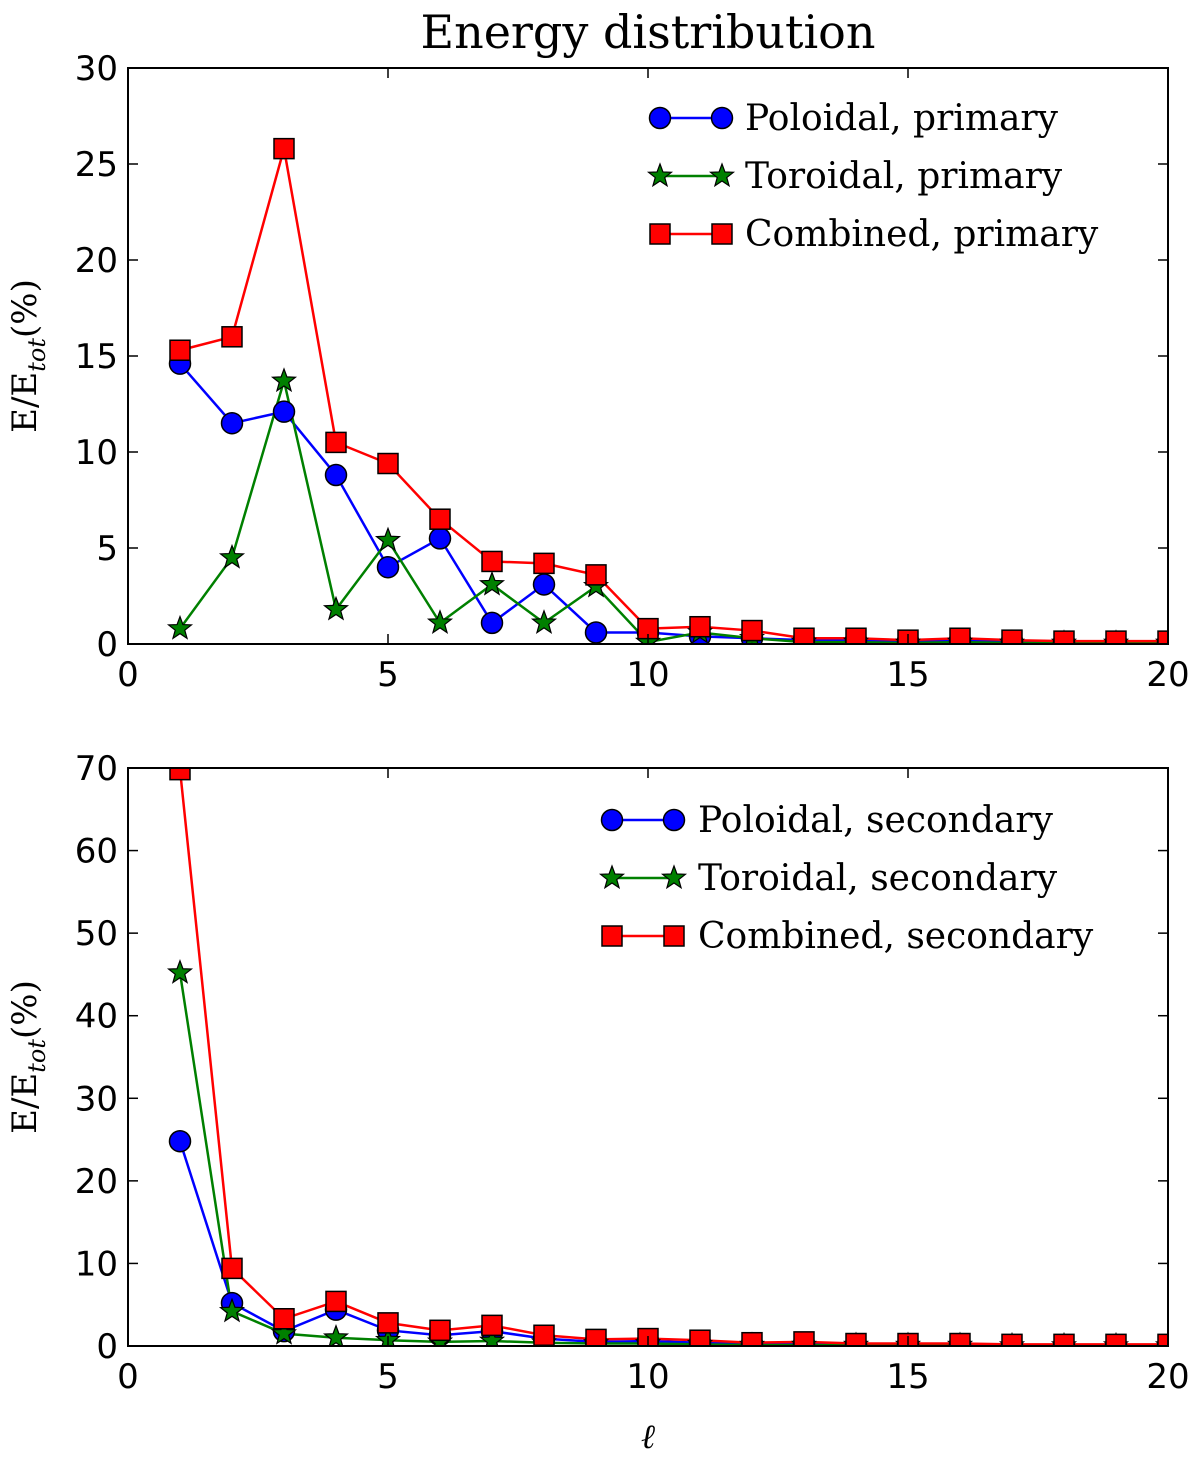 The height and width of the screenshot is (1460, 1200). Describe the element at coordinates (96, 357) in the screenshot. I see `y-tick-label: 15` at that location.